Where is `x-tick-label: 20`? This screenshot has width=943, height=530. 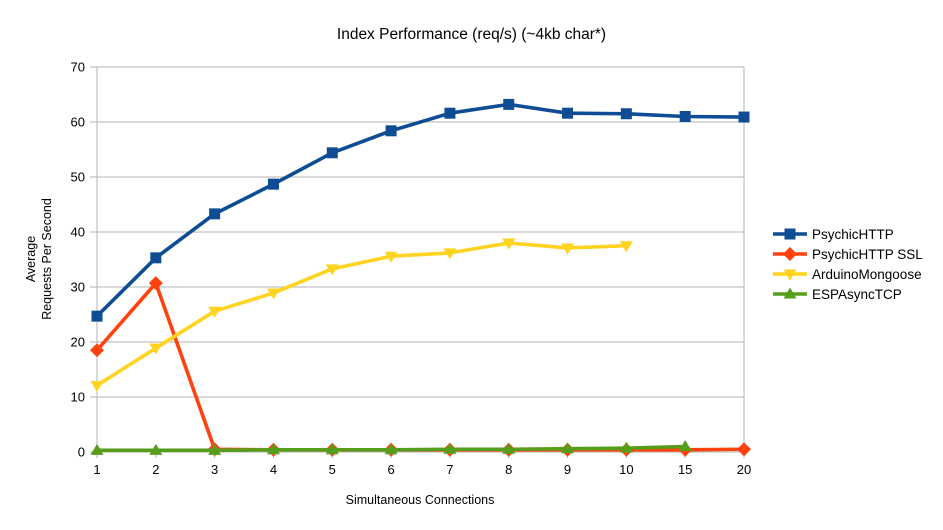 x-tick-label: 20 is located at coordinates (744, 469).